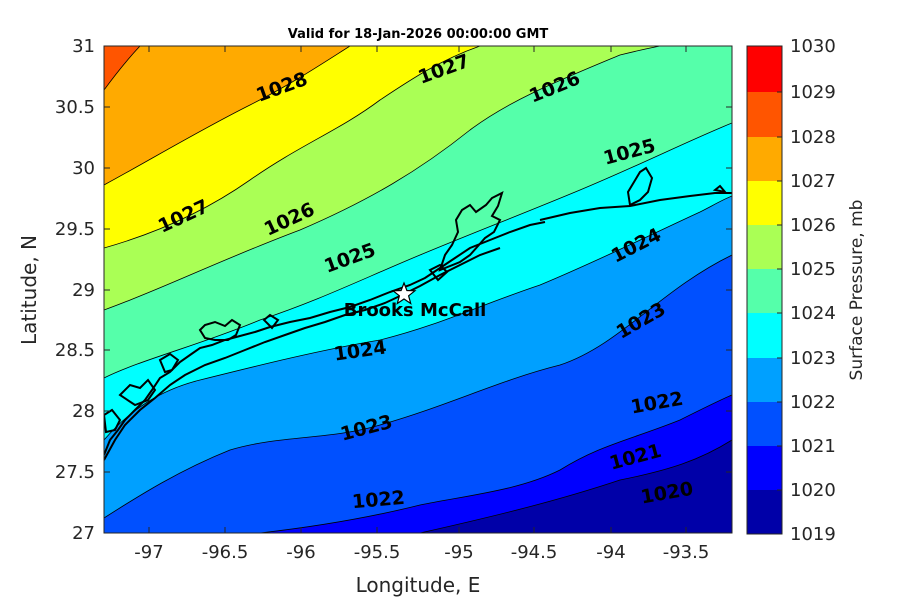 This screenshot has height=600, width=900. What do you see at coordinates (813, 225) in the screenshot?
I see `colorbar-tick-label: 1026` at bounding box center [813, 225].